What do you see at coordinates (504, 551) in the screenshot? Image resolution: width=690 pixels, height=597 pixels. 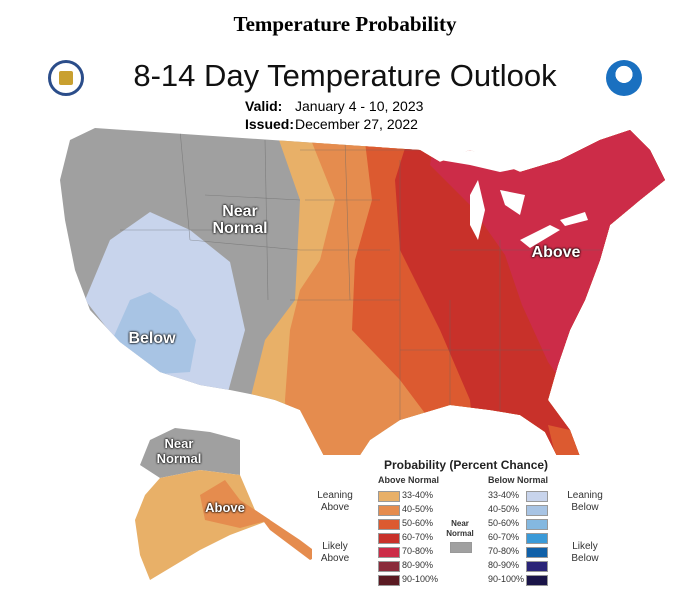 I see `below-range-label: 70-80%` at bounding box center [504, 551].